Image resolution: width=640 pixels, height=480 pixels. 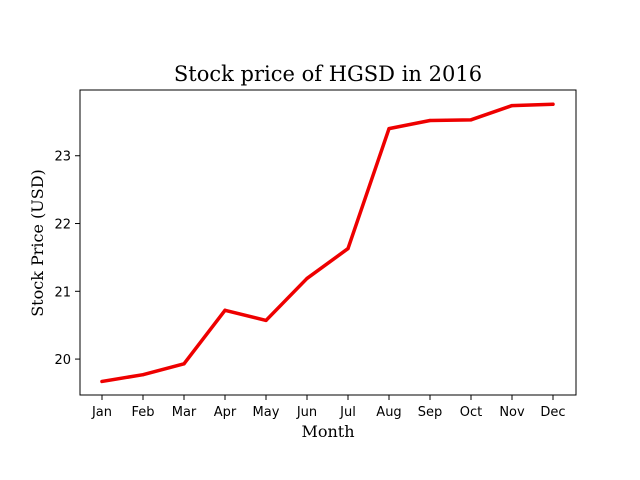 What do you see at coordinates (388, 412) in the screenshot?
I see `x-tick-label: Aug` at bounding box center [388, 412].